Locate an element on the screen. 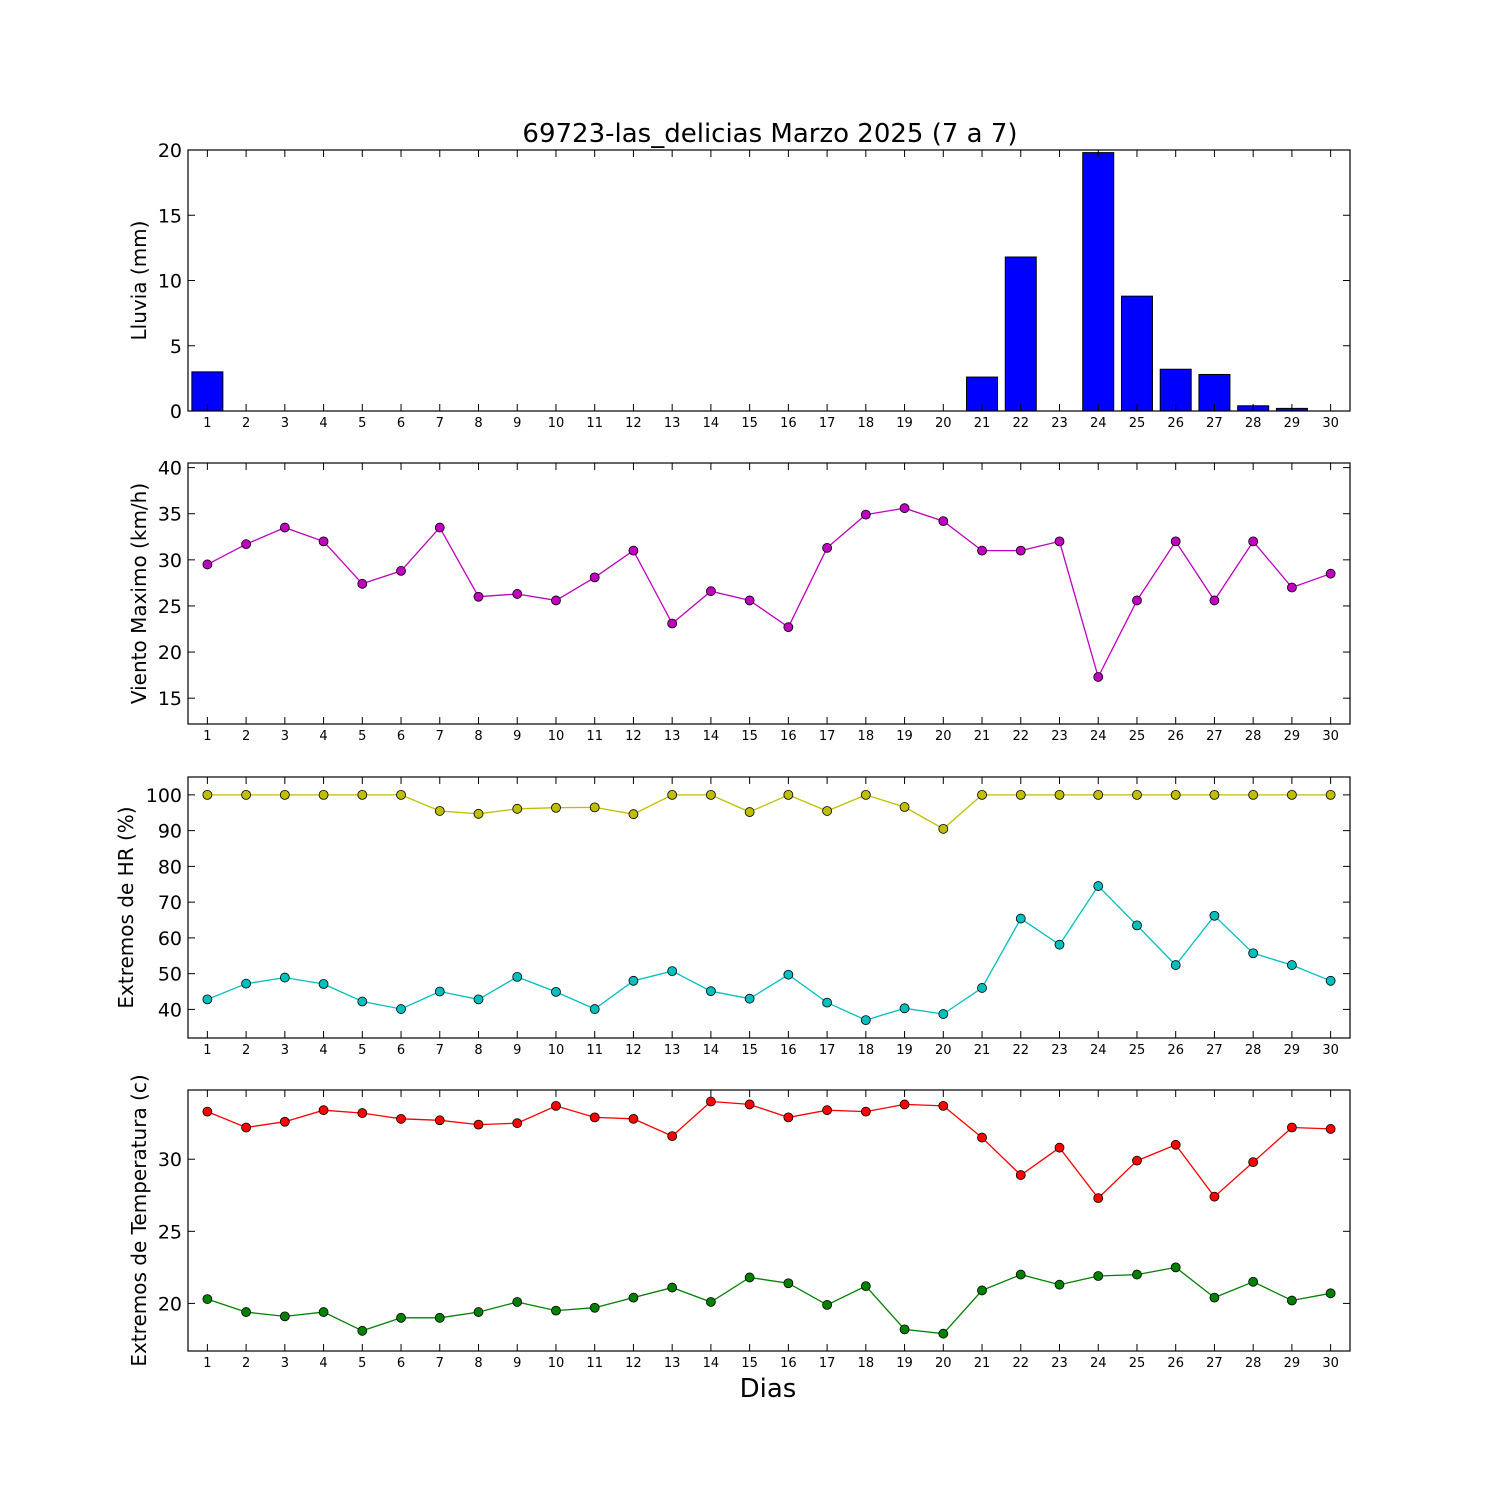 The height and width of the screenshot is (1500, 1500). x-tick-label: 28 is located at coordinates (1253, 736).